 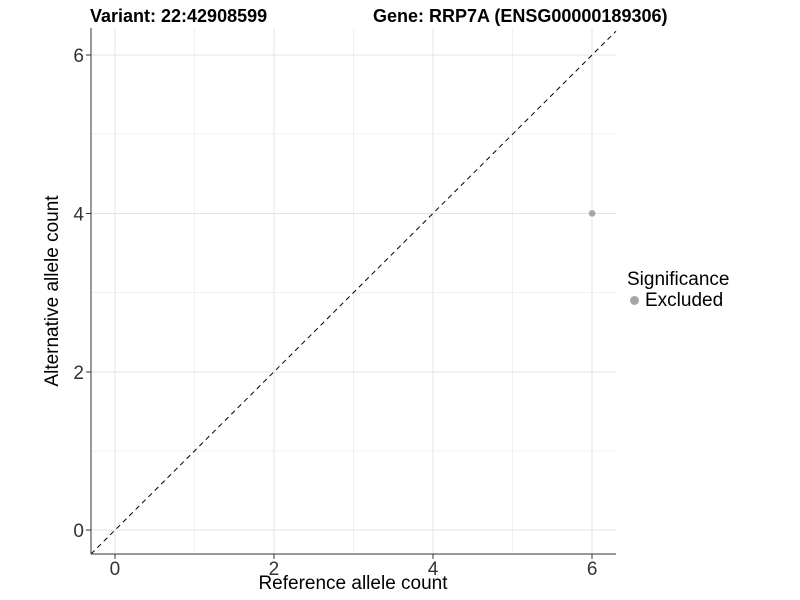 What do you see at coordinates (433, 569) in the screenshot?
I see `x-tick-label: 4` at bounding box center [433, 569].